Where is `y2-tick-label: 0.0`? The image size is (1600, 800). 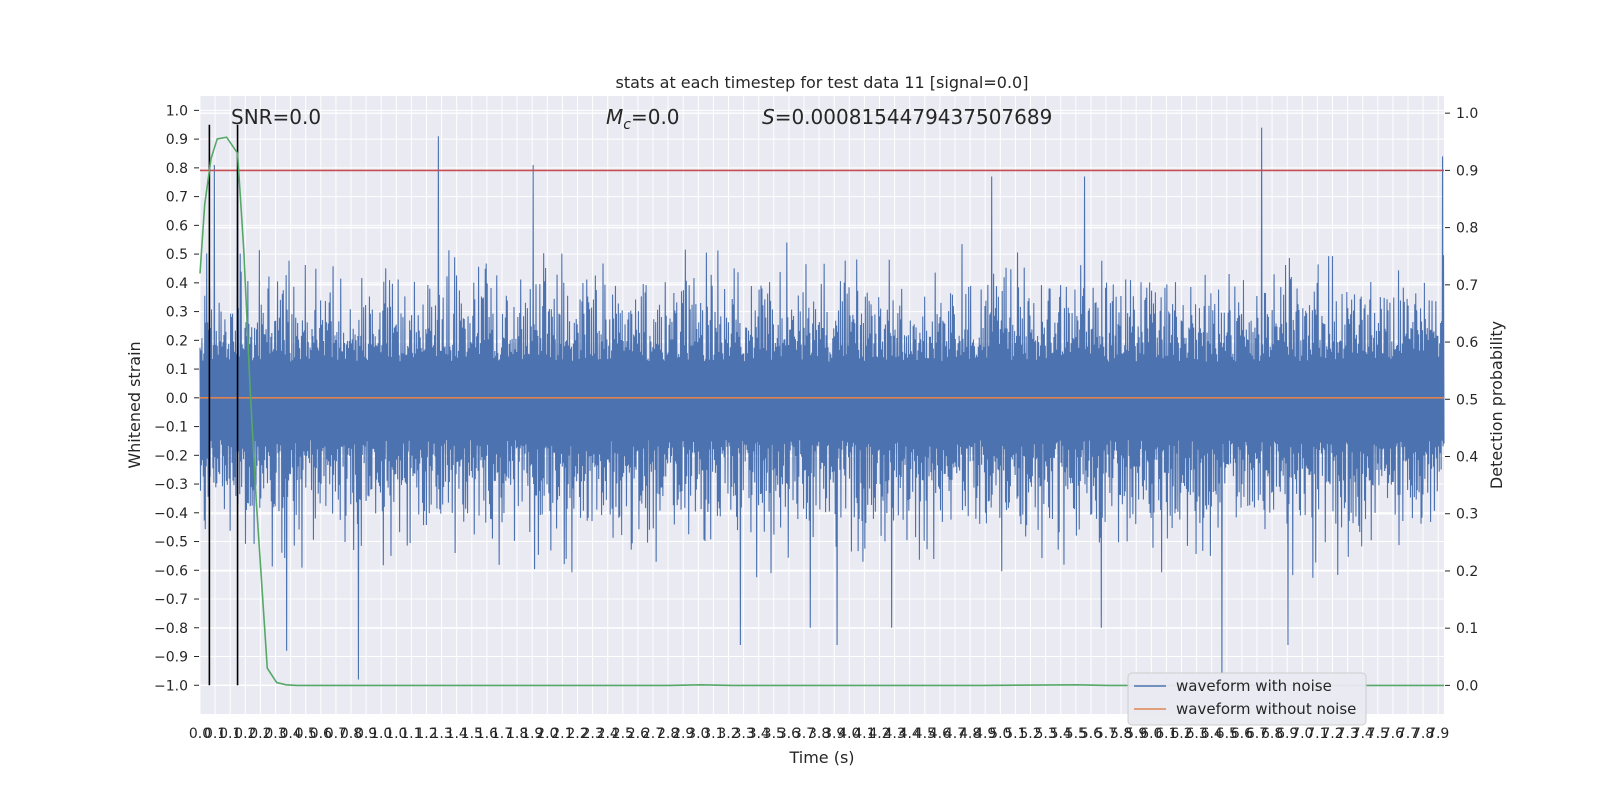
y2-tick-label: 0.0 is located at coordinates (1467, 686).